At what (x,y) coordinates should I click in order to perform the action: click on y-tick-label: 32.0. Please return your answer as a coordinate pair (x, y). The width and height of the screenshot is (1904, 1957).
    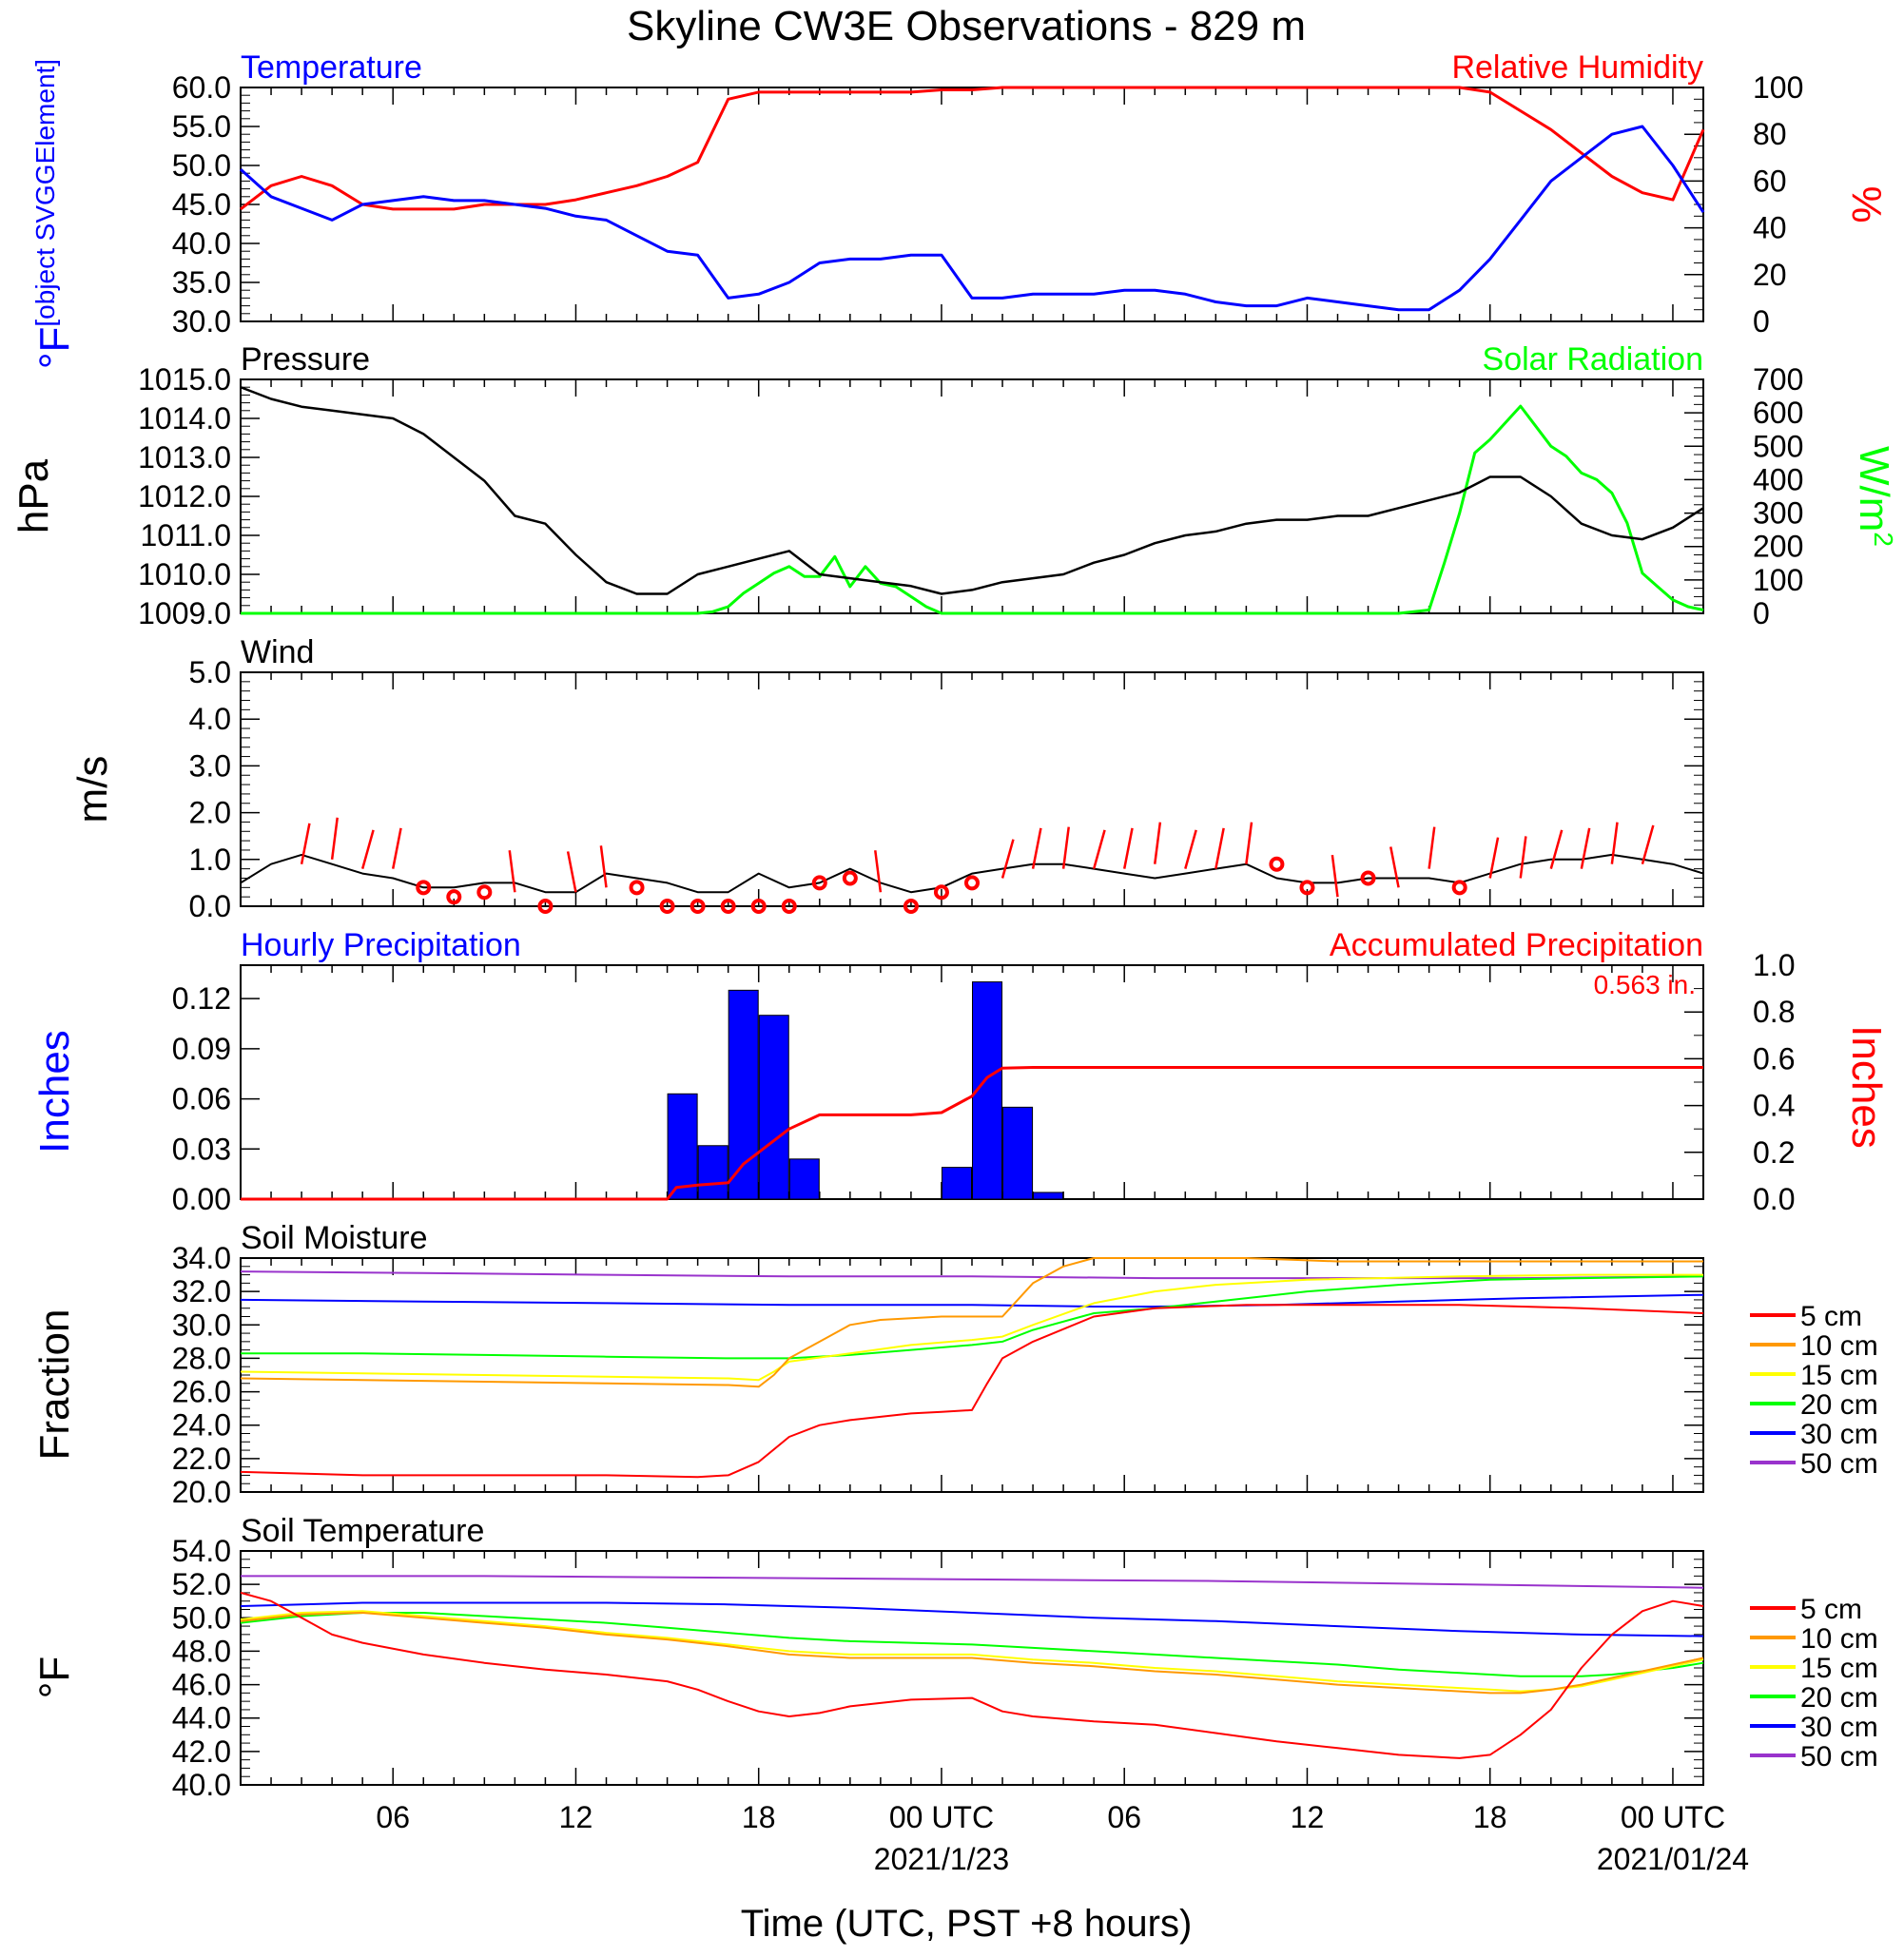
    Looking at the image, I should click on (201, 1291).